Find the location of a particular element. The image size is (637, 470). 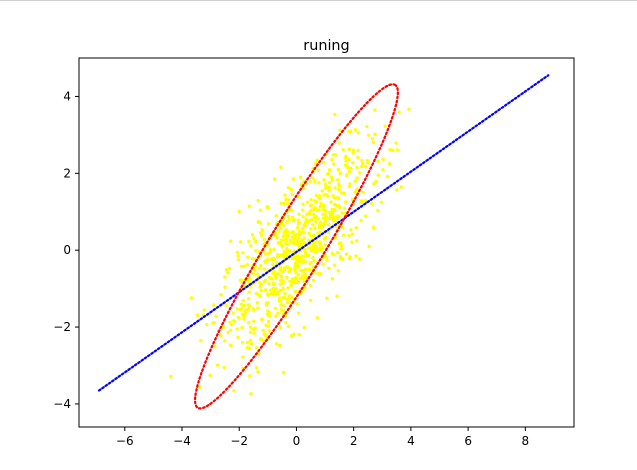

x-tick-label: 8 is located at coordinates (526, 441).